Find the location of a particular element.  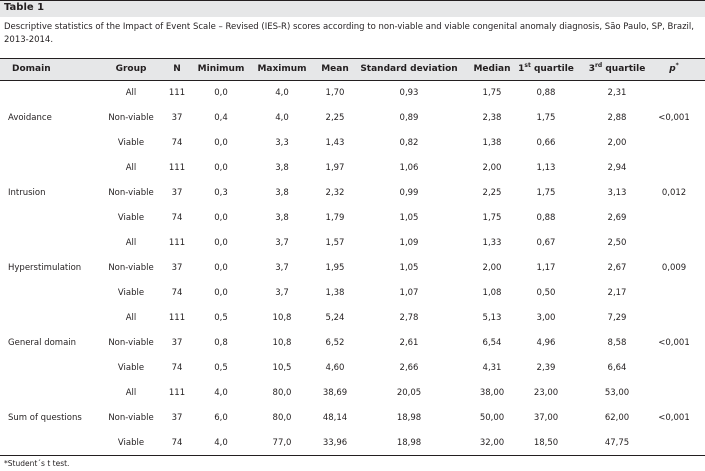

column-header-row is located at coordinates (352, 69).